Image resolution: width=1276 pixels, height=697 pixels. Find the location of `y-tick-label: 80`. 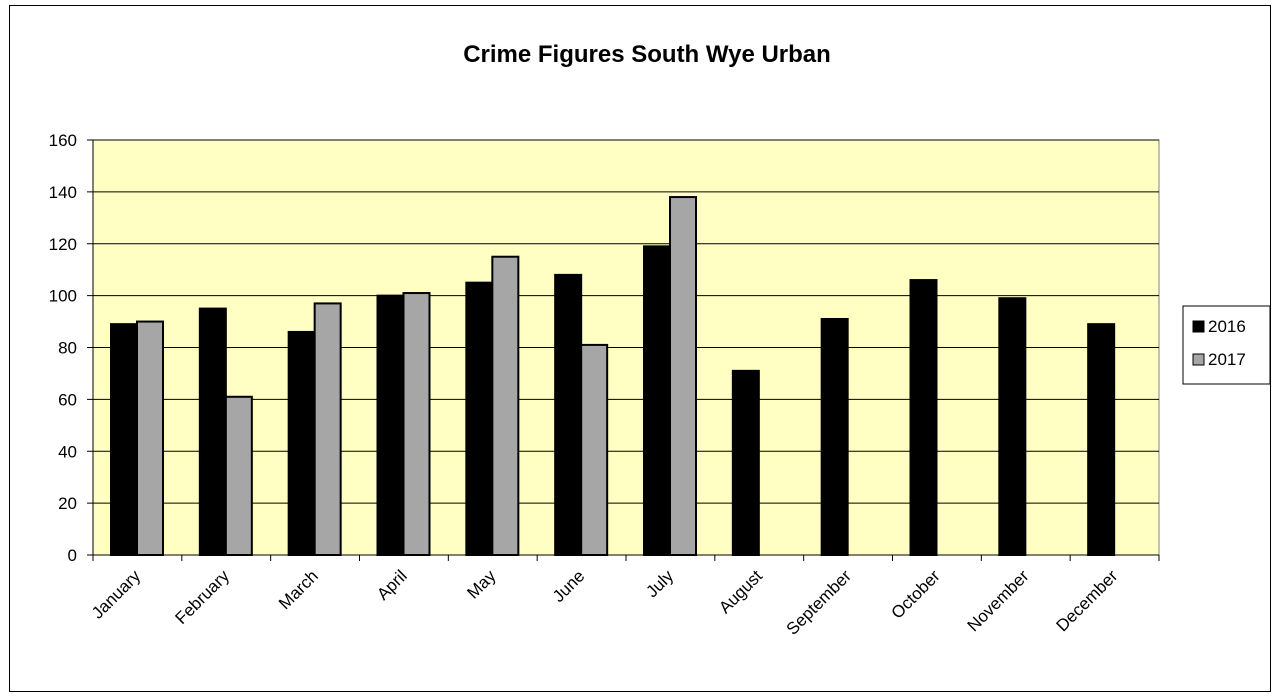

y-tick-label: 80 is located at coordinates (67, 348).